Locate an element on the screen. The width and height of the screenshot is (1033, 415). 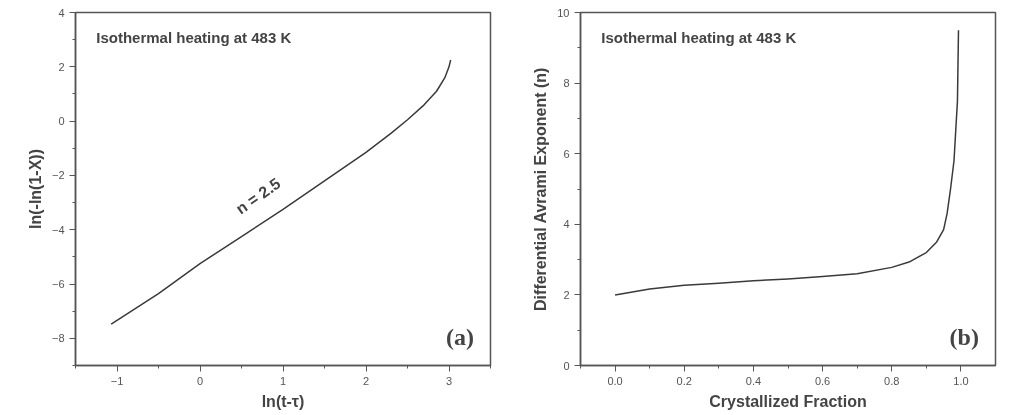
y-axis-title: Differential Avrami Exponent (n) is located at coordinates (541, 189).